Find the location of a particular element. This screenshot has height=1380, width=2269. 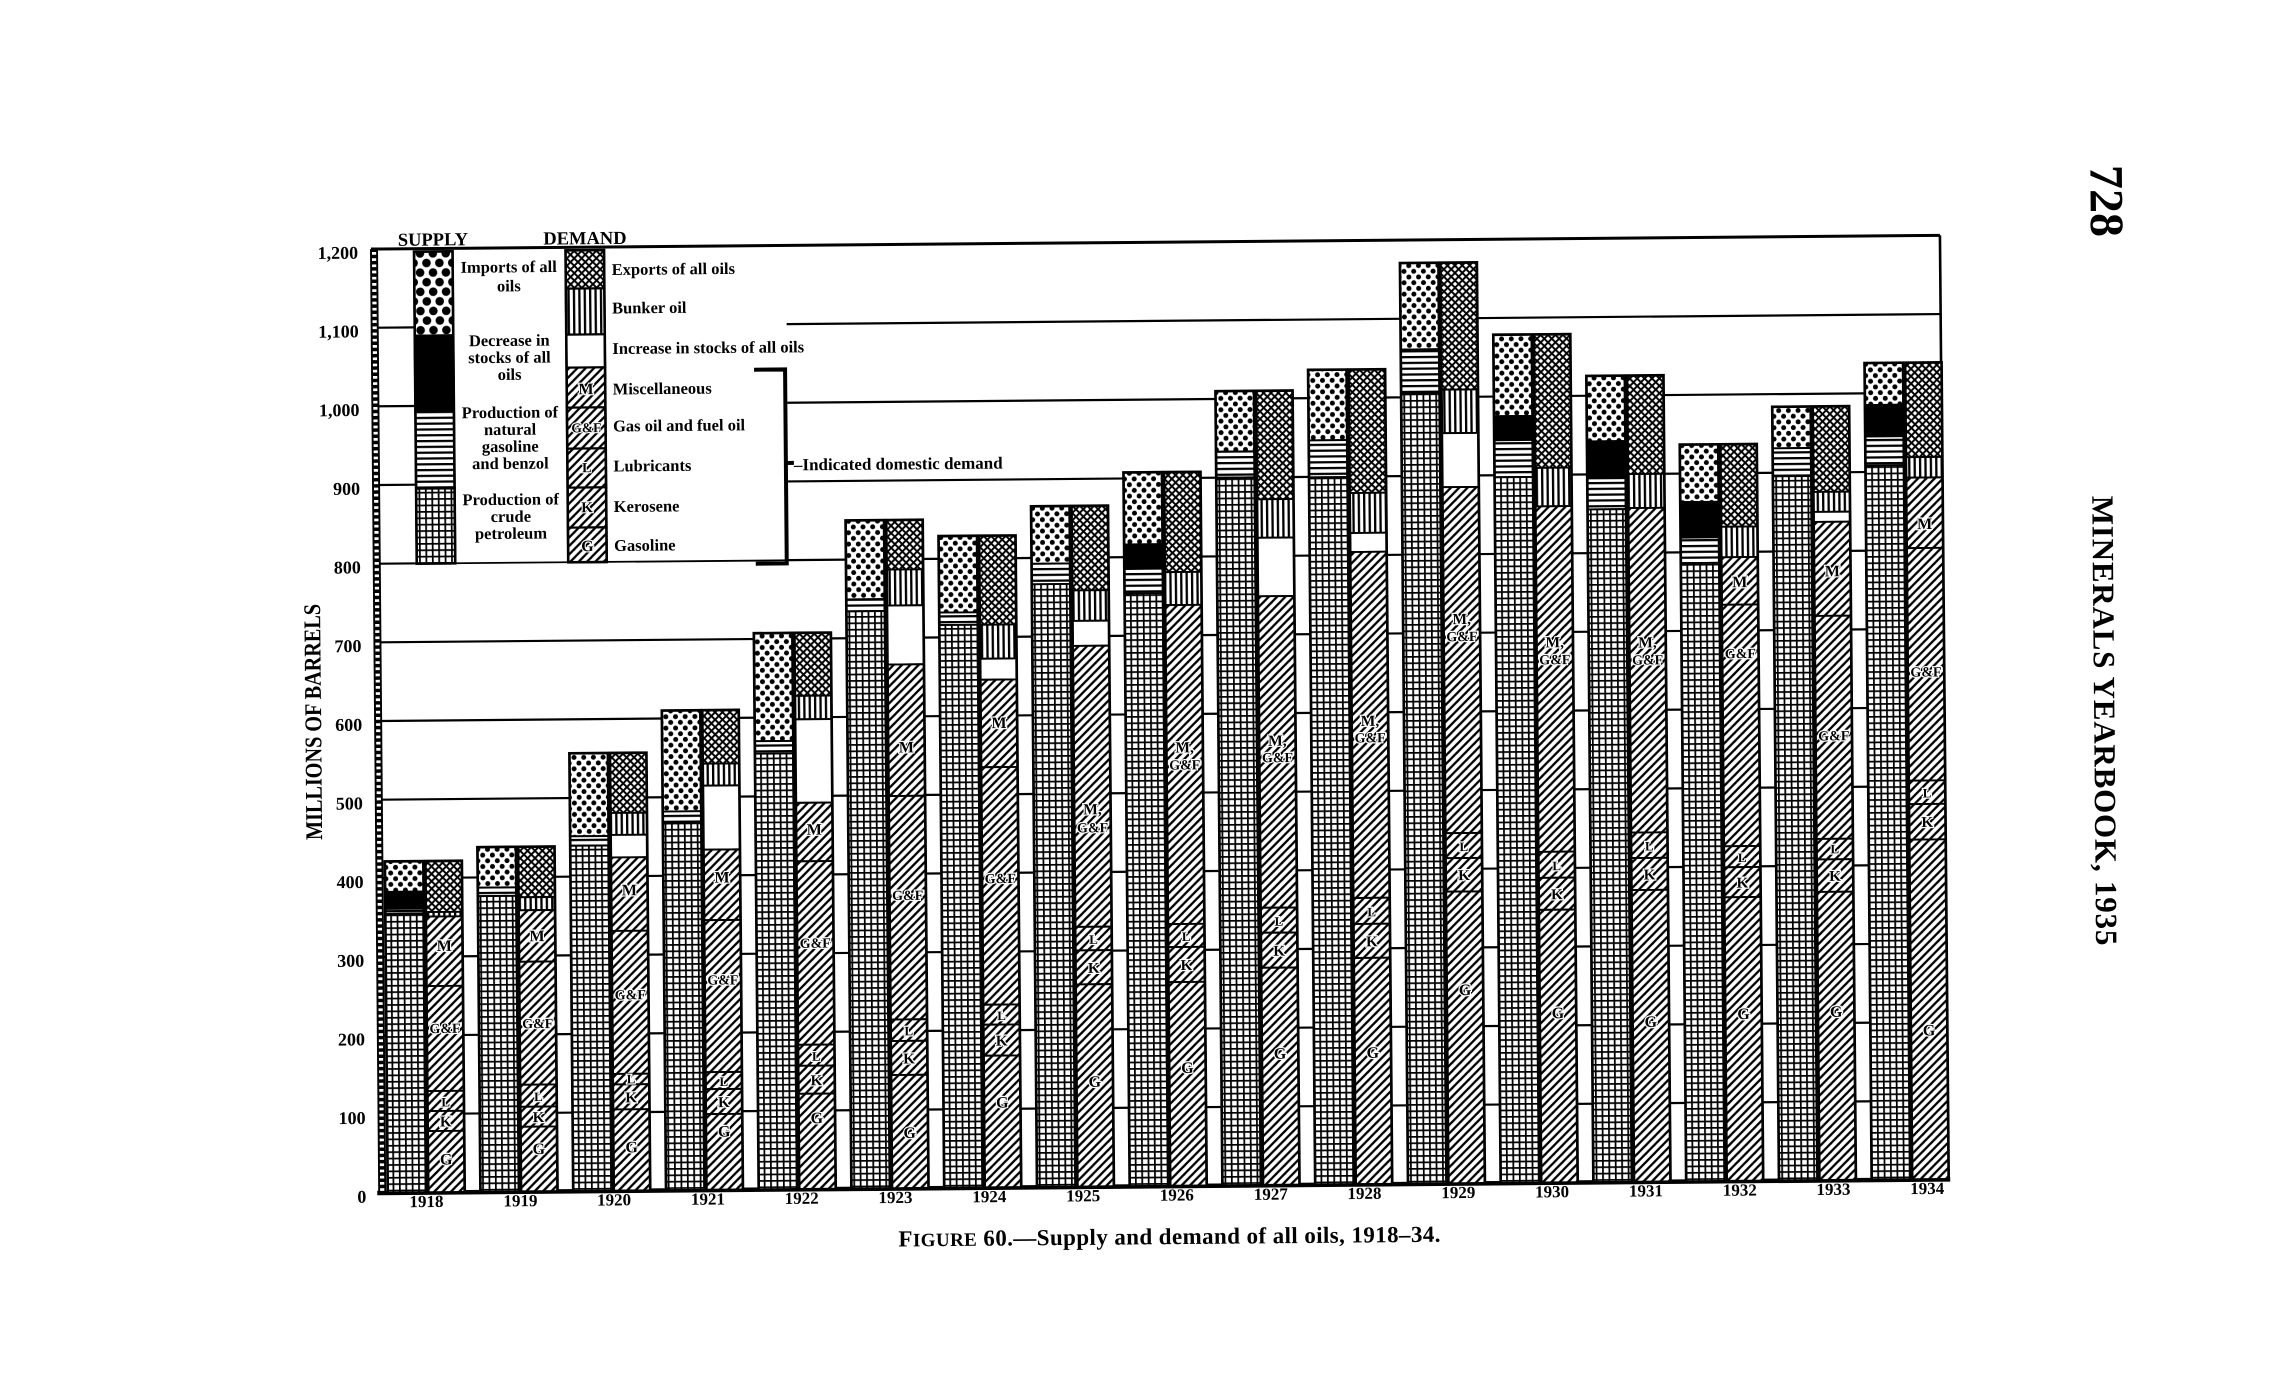

svg-text: 1933 is located at coordinates (1833, 1189).